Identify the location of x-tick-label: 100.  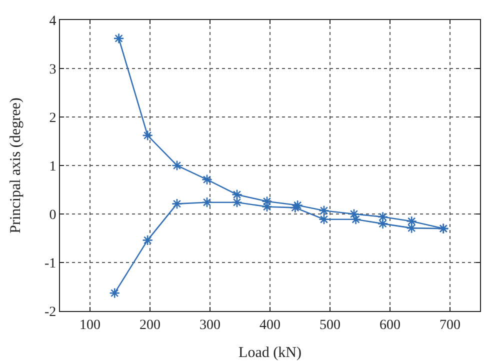
(90, 325).